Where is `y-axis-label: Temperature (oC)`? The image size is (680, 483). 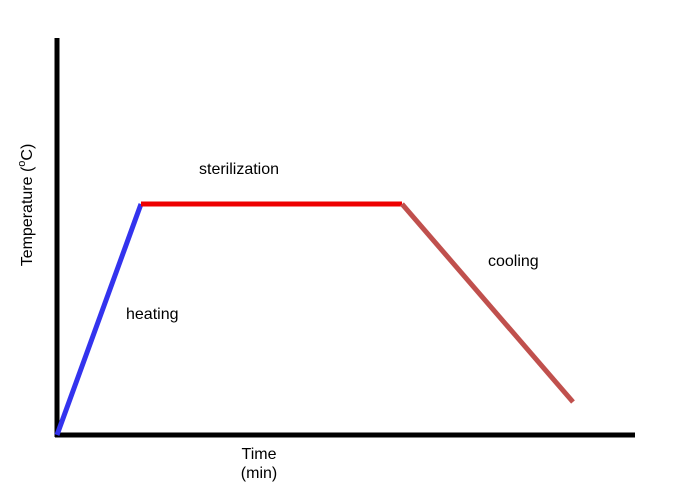
y-axis-label: Temperature (oC) is located at coordinates (26, 205).